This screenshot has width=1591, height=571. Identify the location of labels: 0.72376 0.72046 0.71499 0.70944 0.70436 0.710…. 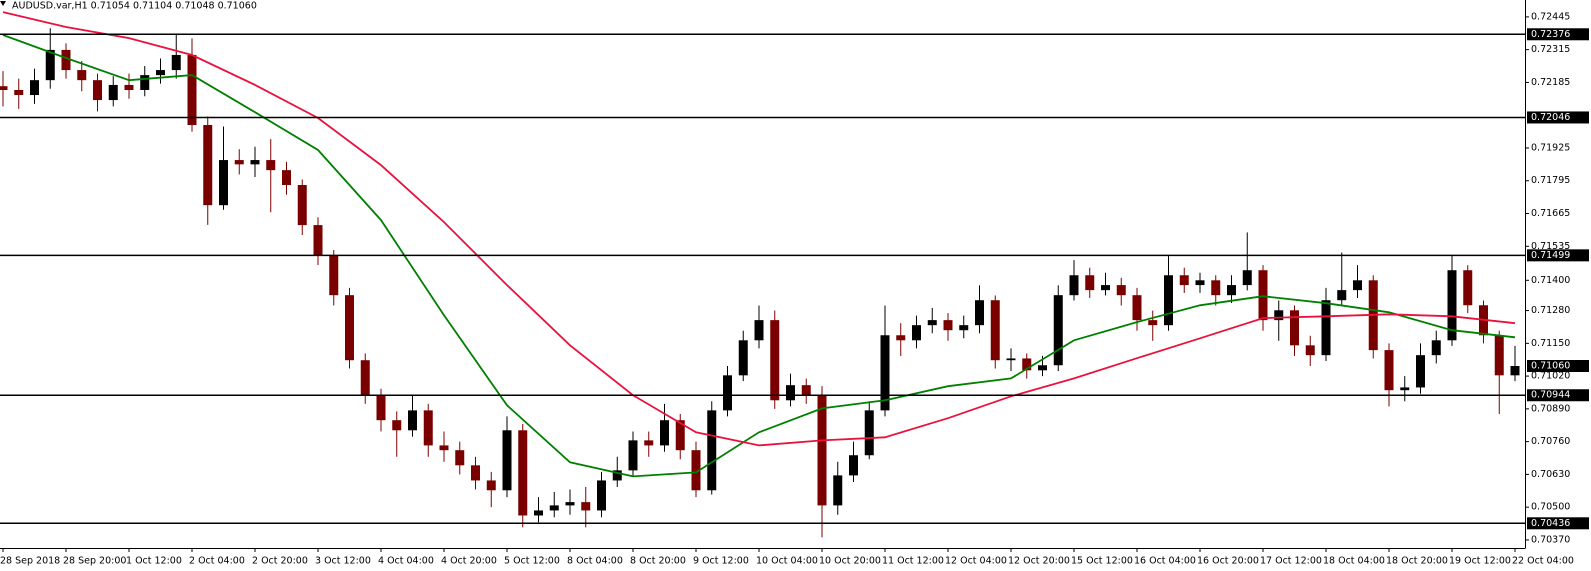
(1558, 279).